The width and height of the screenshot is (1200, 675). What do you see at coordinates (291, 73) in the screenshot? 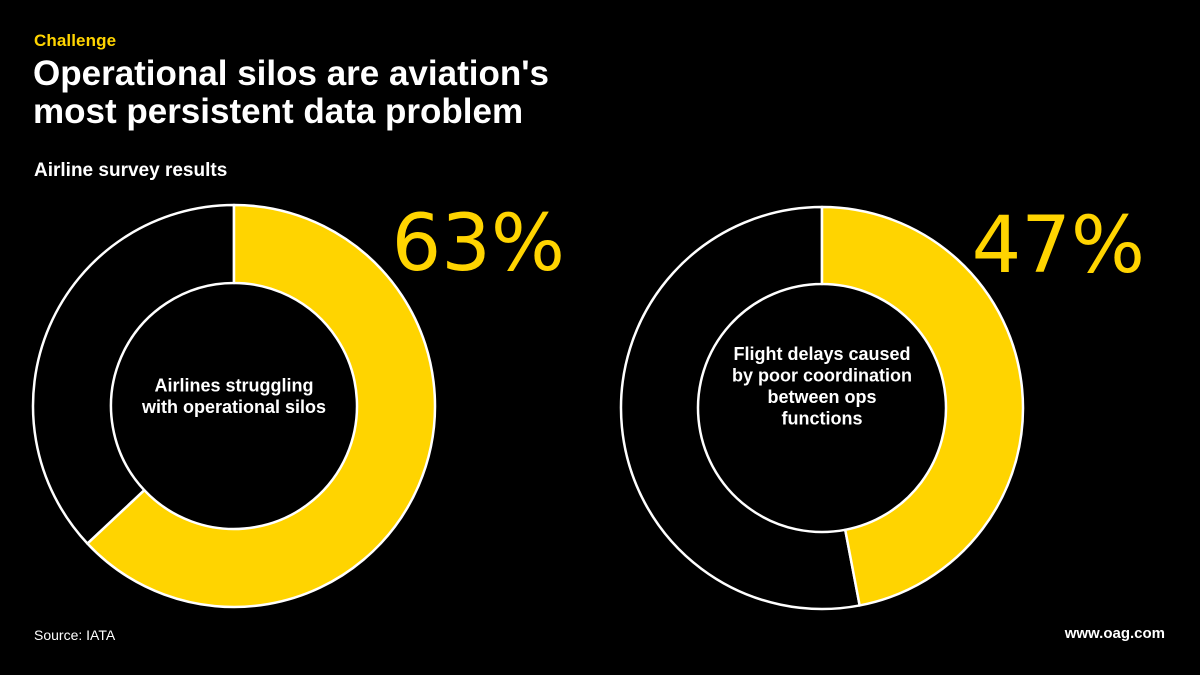
I see `page-title-line-1: Operational silos are aviation's` at bounding box center [291, 73].